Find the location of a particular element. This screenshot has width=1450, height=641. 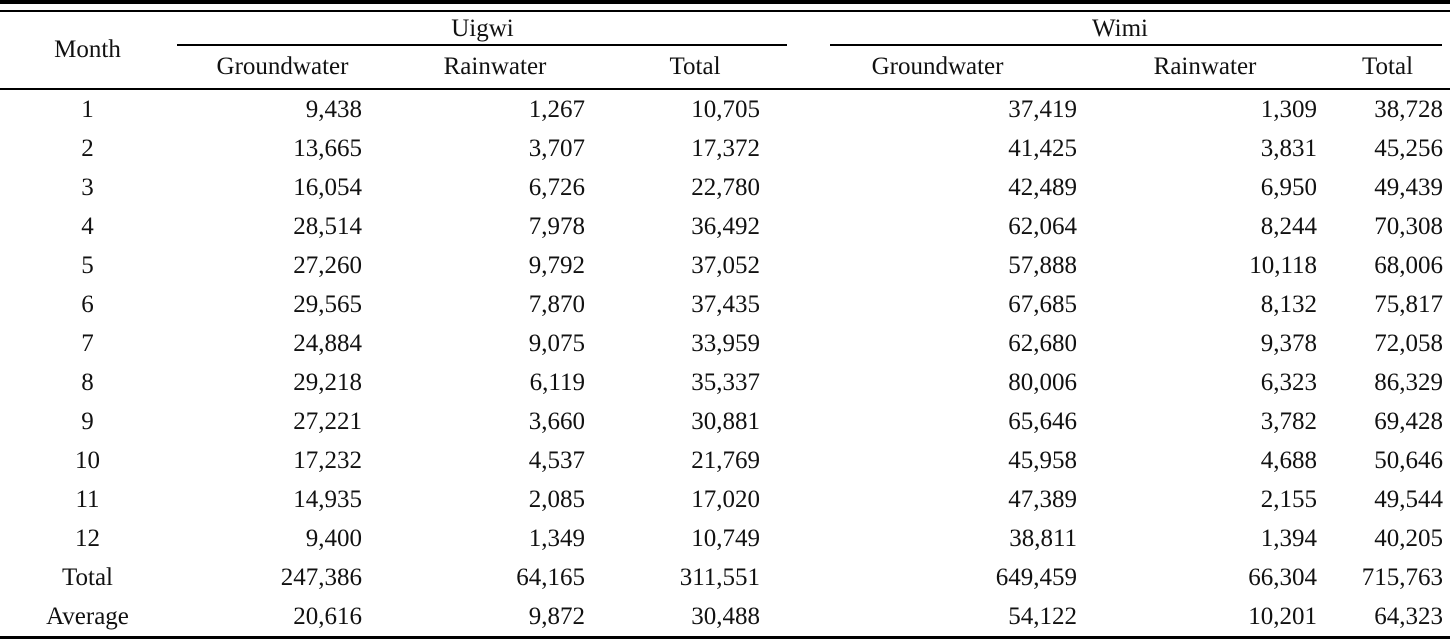

uigwi-groundwater-cell: 28,514 is located at coordinates (327, 226).